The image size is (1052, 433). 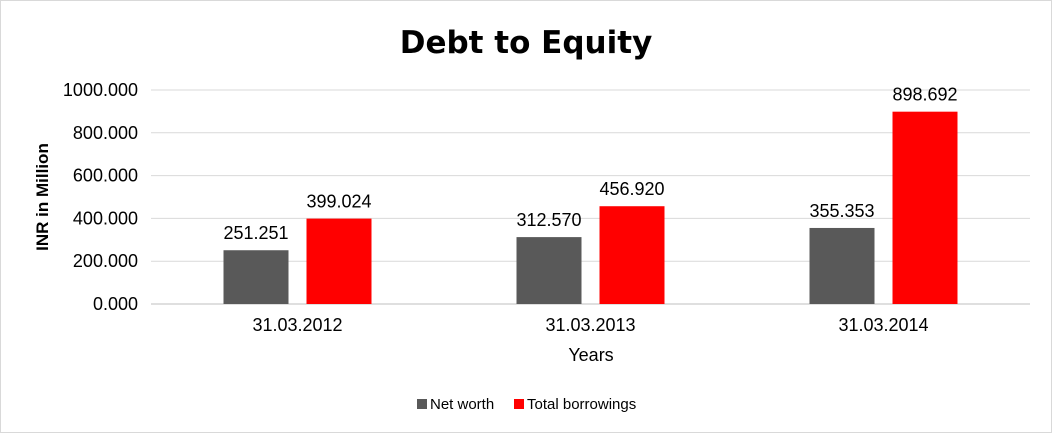 I want to click on data-label: 898.692, so click(x=924, y=95).